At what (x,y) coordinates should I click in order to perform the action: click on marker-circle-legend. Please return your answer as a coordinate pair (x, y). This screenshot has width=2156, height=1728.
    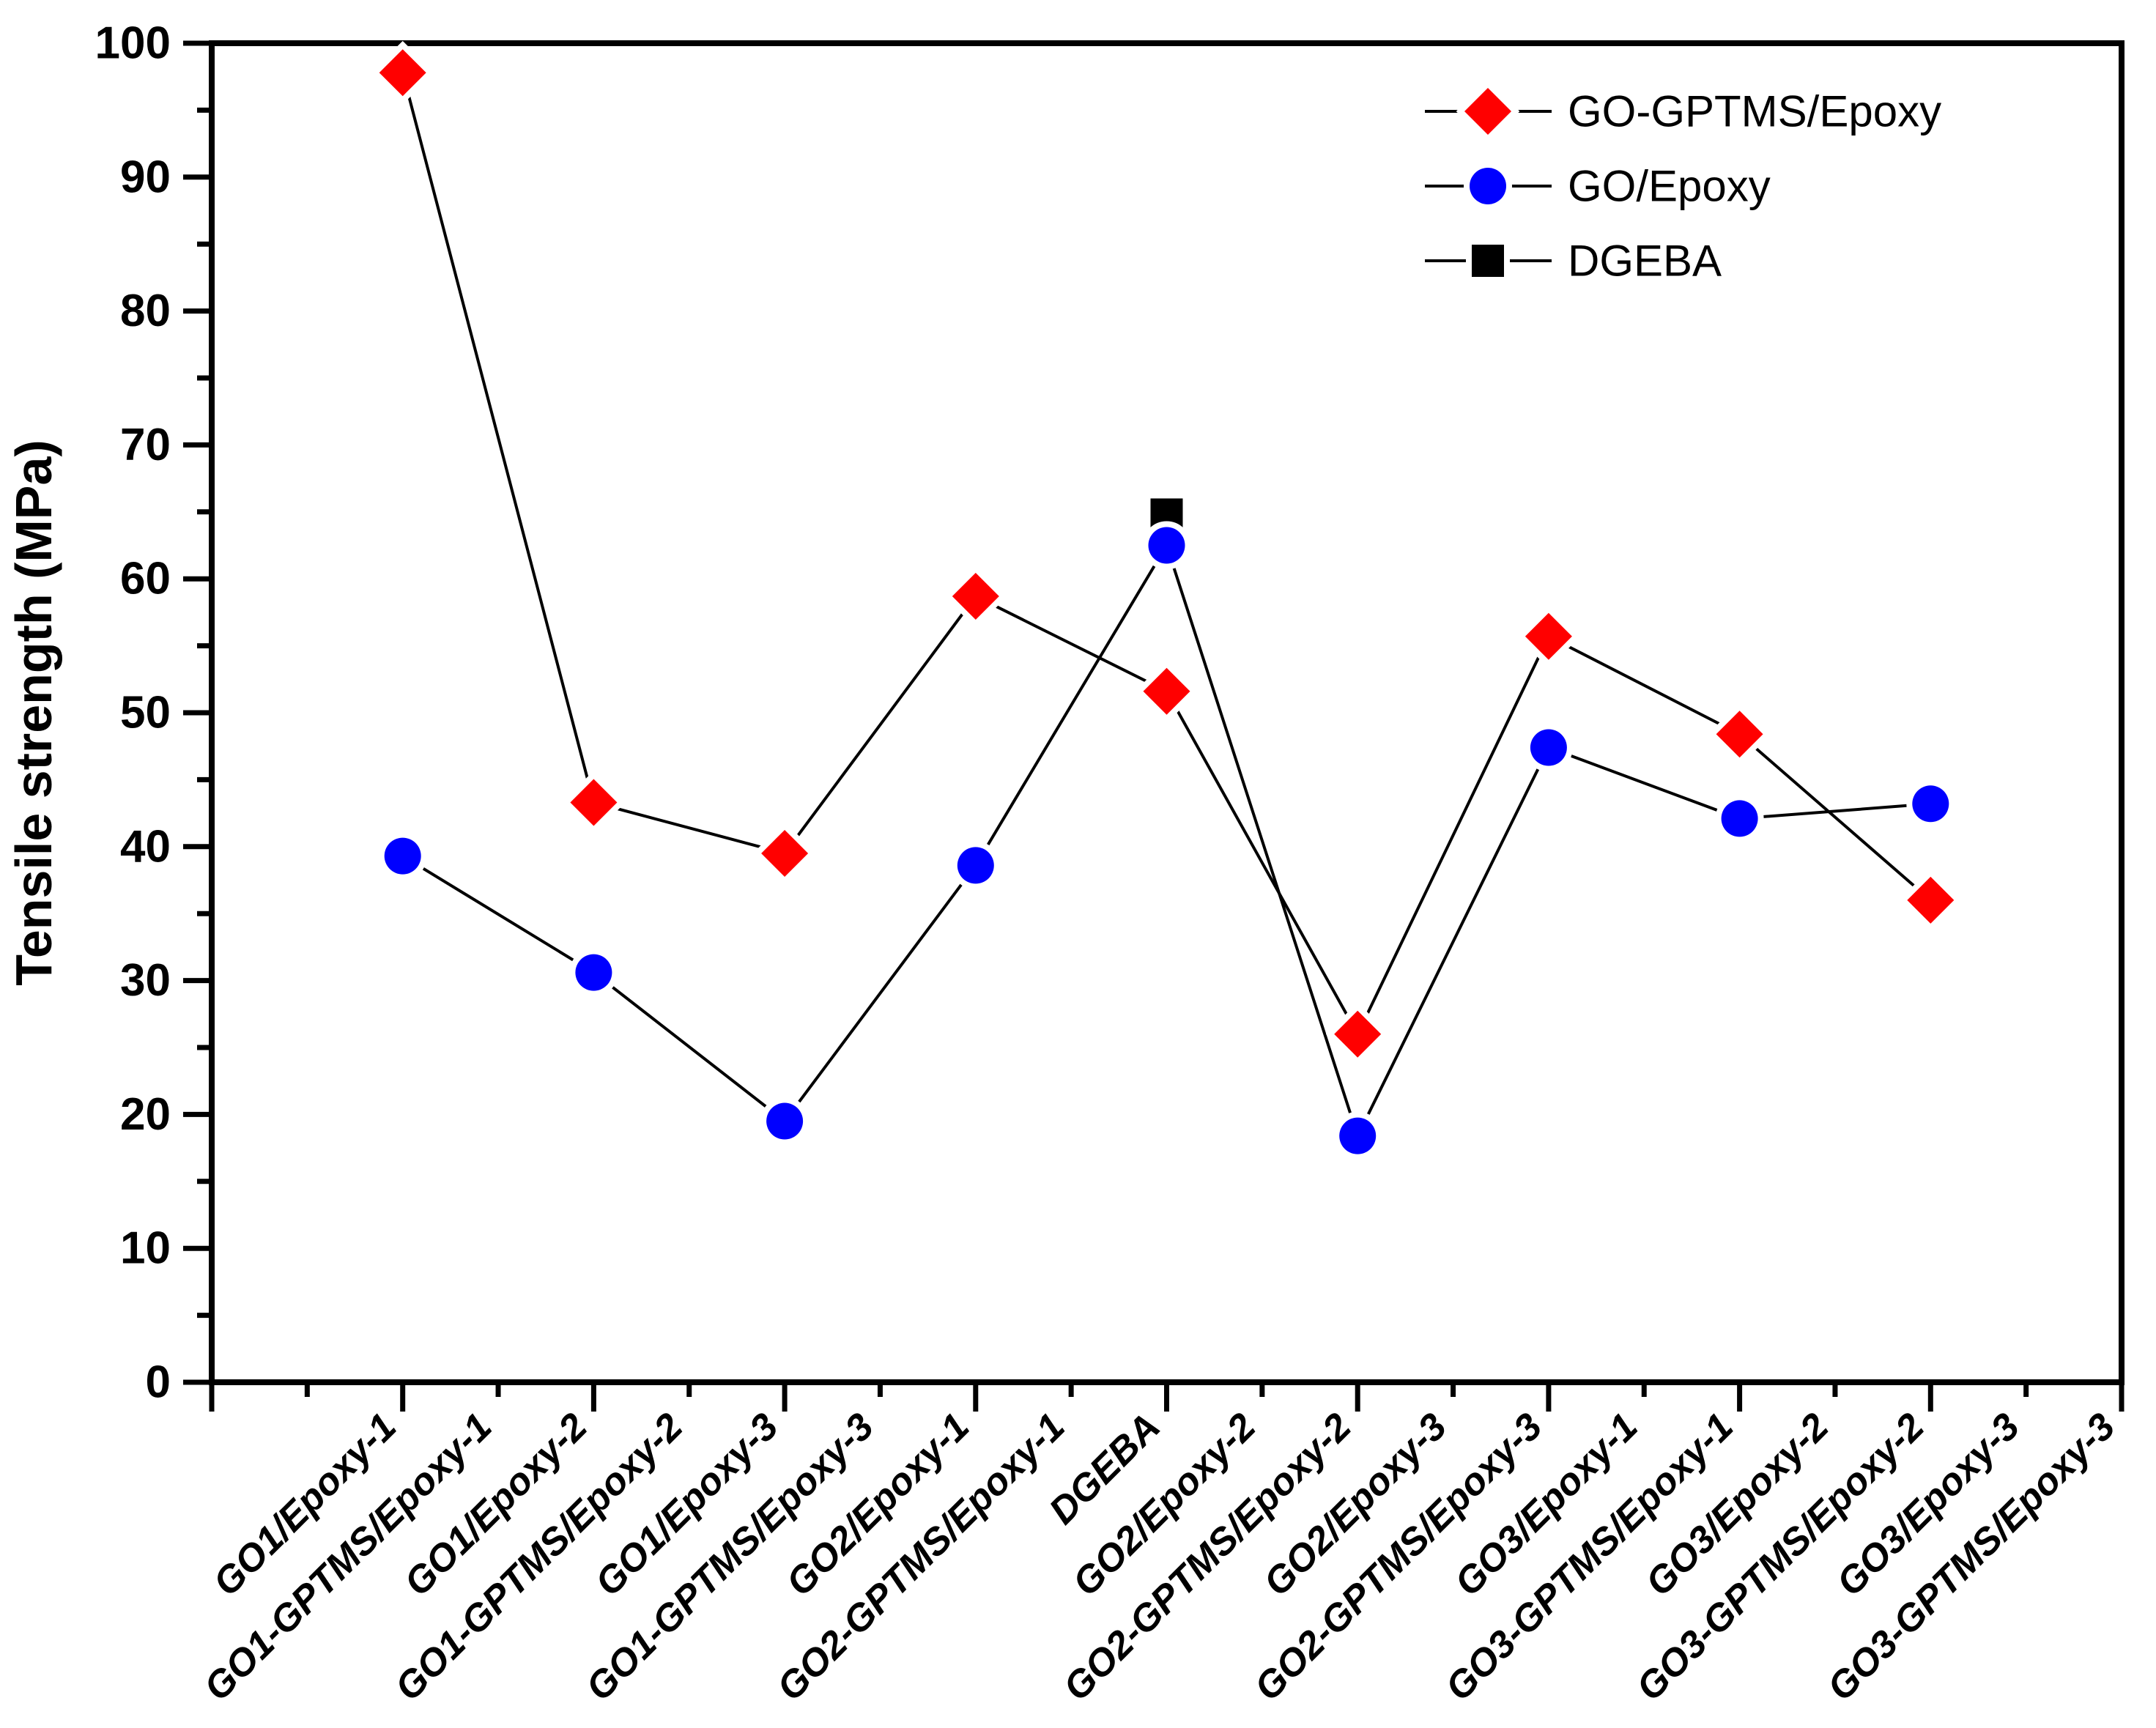
    Looking at the image, I should click on (1488, 186).